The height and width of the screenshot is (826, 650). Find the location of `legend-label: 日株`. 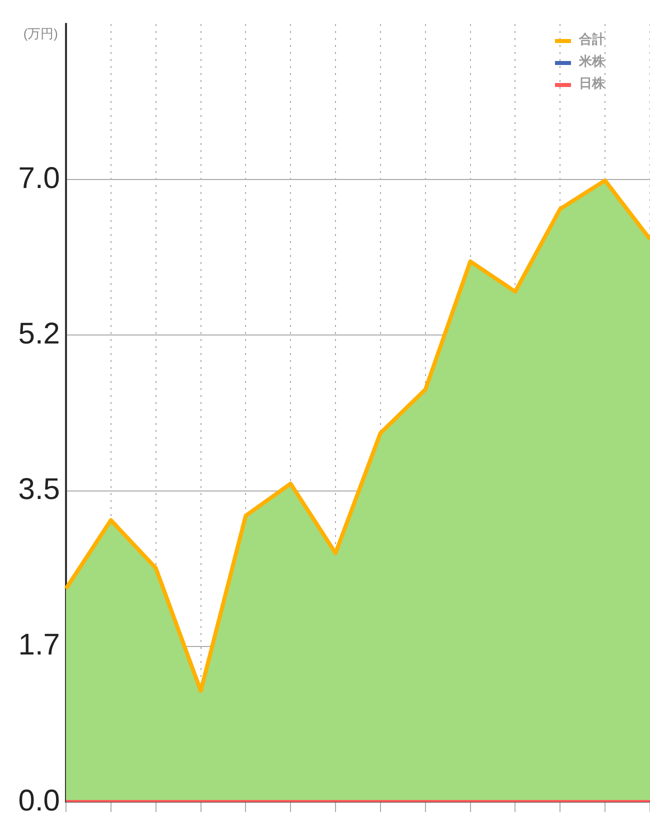

legend-label: 日株 is located at coordinates (592, 83).